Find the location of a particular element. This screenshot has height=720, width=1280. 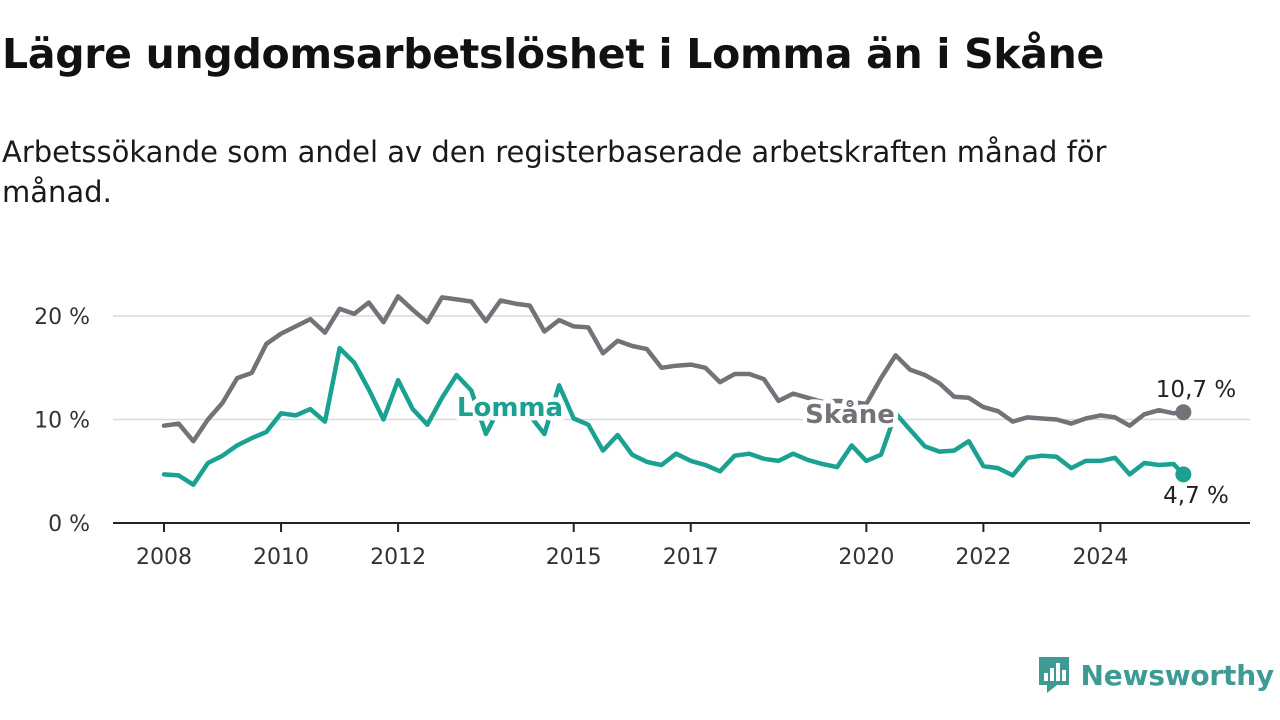

brand: Newsworthy is located at coordinates (1155, 675).